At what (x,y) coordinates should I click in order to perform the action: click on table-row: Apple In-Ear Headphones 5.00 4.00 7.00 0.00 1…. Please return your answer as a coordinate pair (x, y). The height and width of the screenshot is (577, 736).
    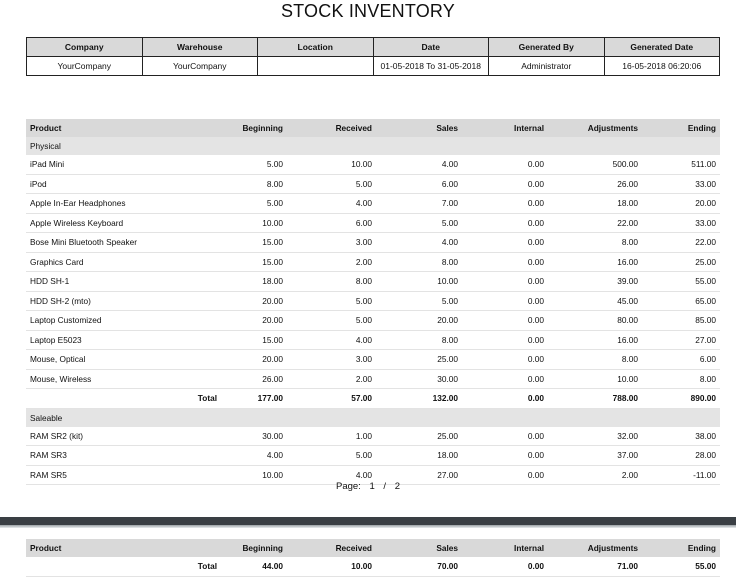
    Looking at the image, I should click on (373, 204).